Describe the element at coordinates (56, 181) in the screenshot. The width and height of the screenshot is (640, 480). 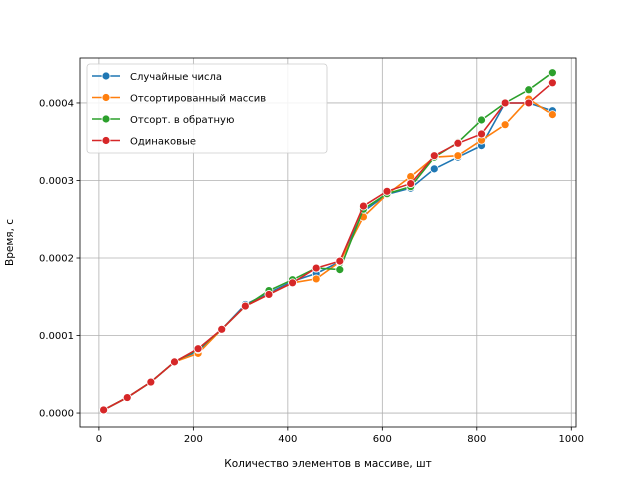
I see `y-tick-label: 0.0003` at that location.